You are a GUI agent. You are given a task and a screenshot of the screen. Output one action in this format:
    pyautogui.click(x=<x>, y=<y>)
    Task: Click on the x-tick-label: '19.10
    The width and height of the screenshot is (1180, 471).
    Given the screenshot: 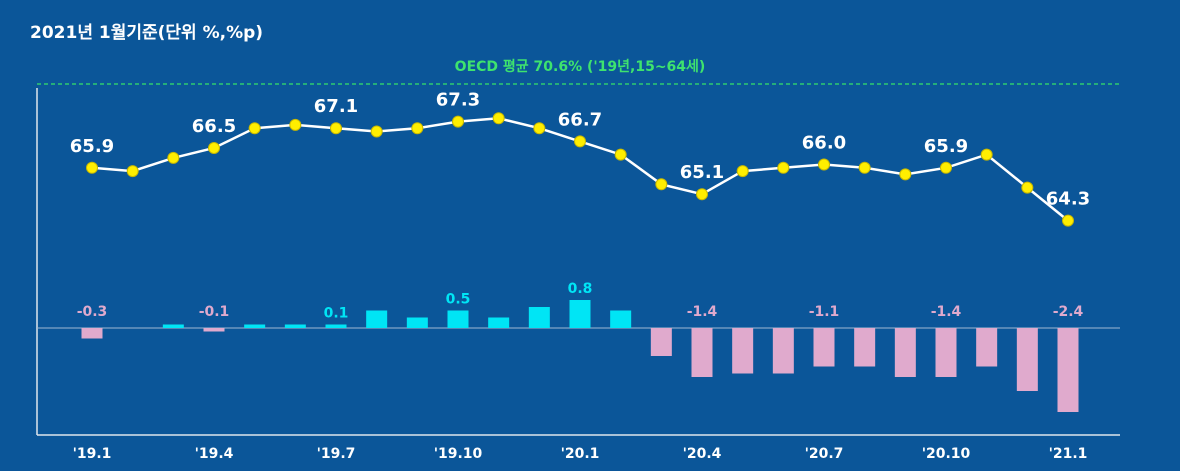 What is the action you would take?
    pyautogui.click(x=458, y=454)
    